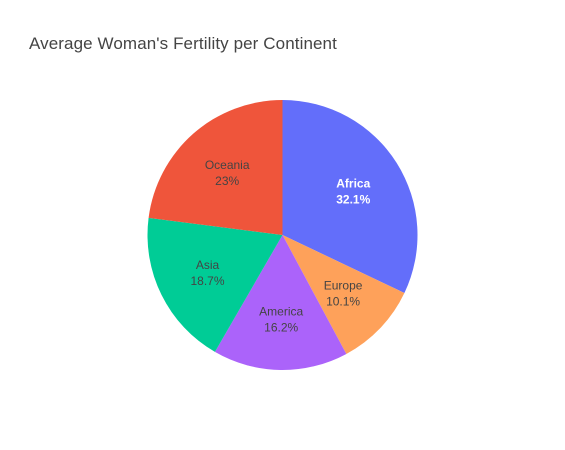  Describe the element at coordinates (207, 281) in the screenshot. I see `slice-percent-asia: 18.7%` at that location.